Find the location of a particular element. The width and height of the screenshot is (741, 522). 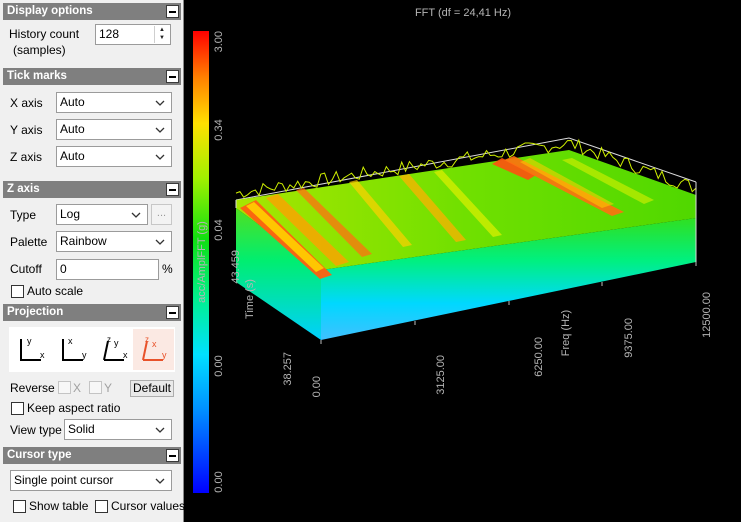

axes-3d-icon: z x y is located at coordinates (154, 348).